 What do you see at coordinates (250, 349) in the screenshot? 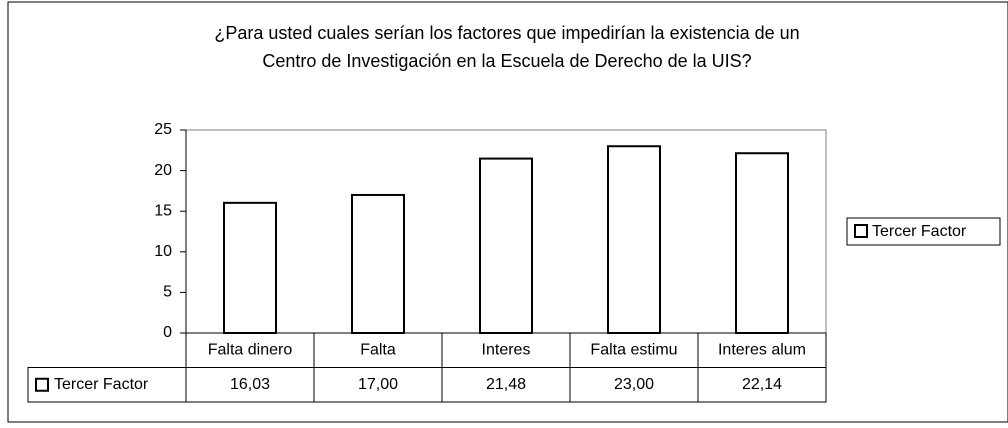
I see `x-tick-label: Falta dinero` at bounding box center [250, 349].